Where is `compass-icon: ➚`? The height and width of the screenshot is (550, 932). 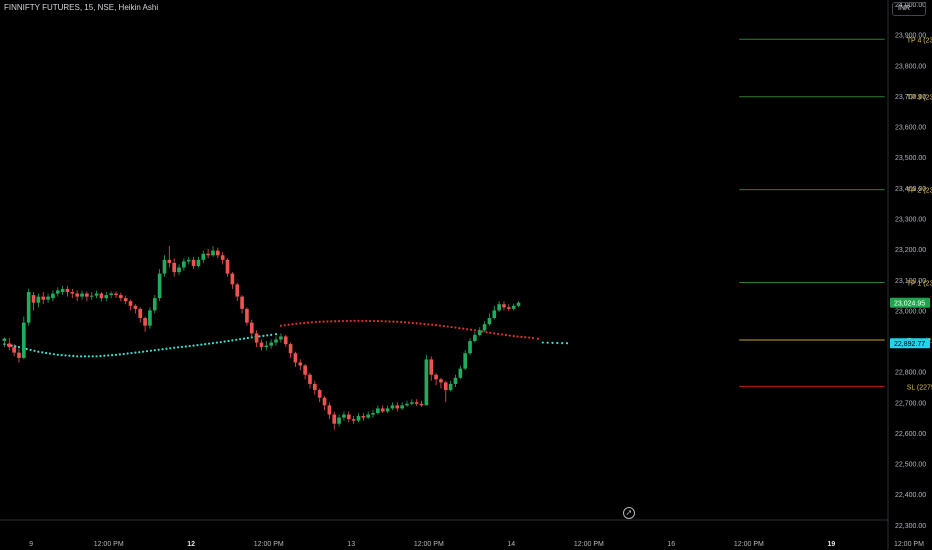 compass-icon: ➚ is located at coordinates (629, 513).